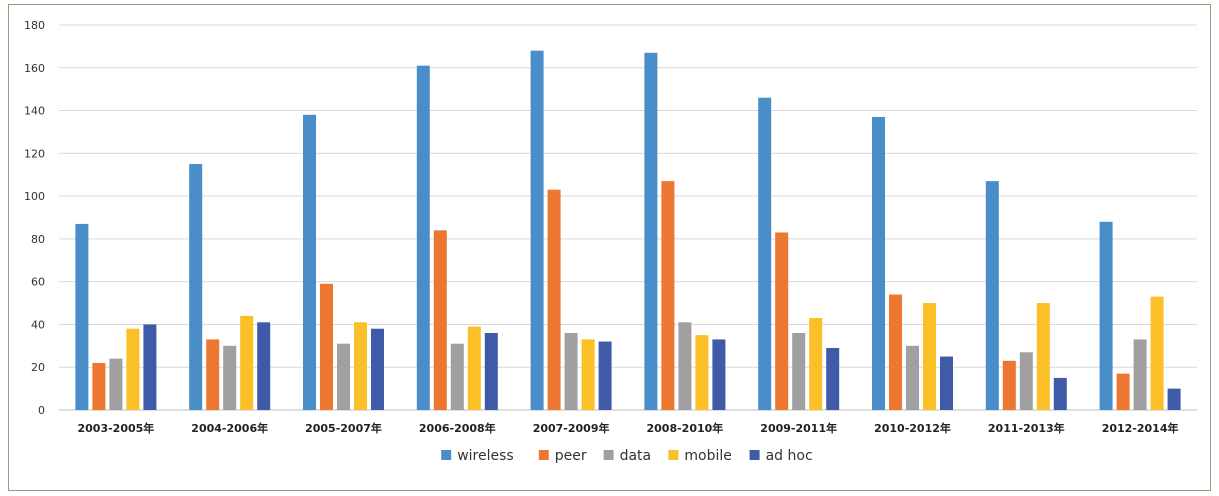 This screenshot has height=496, width=1219. I want to click on y-axis-ticks: 0 20 40 60 80 100 120 140 160 180, so click(34, 218).